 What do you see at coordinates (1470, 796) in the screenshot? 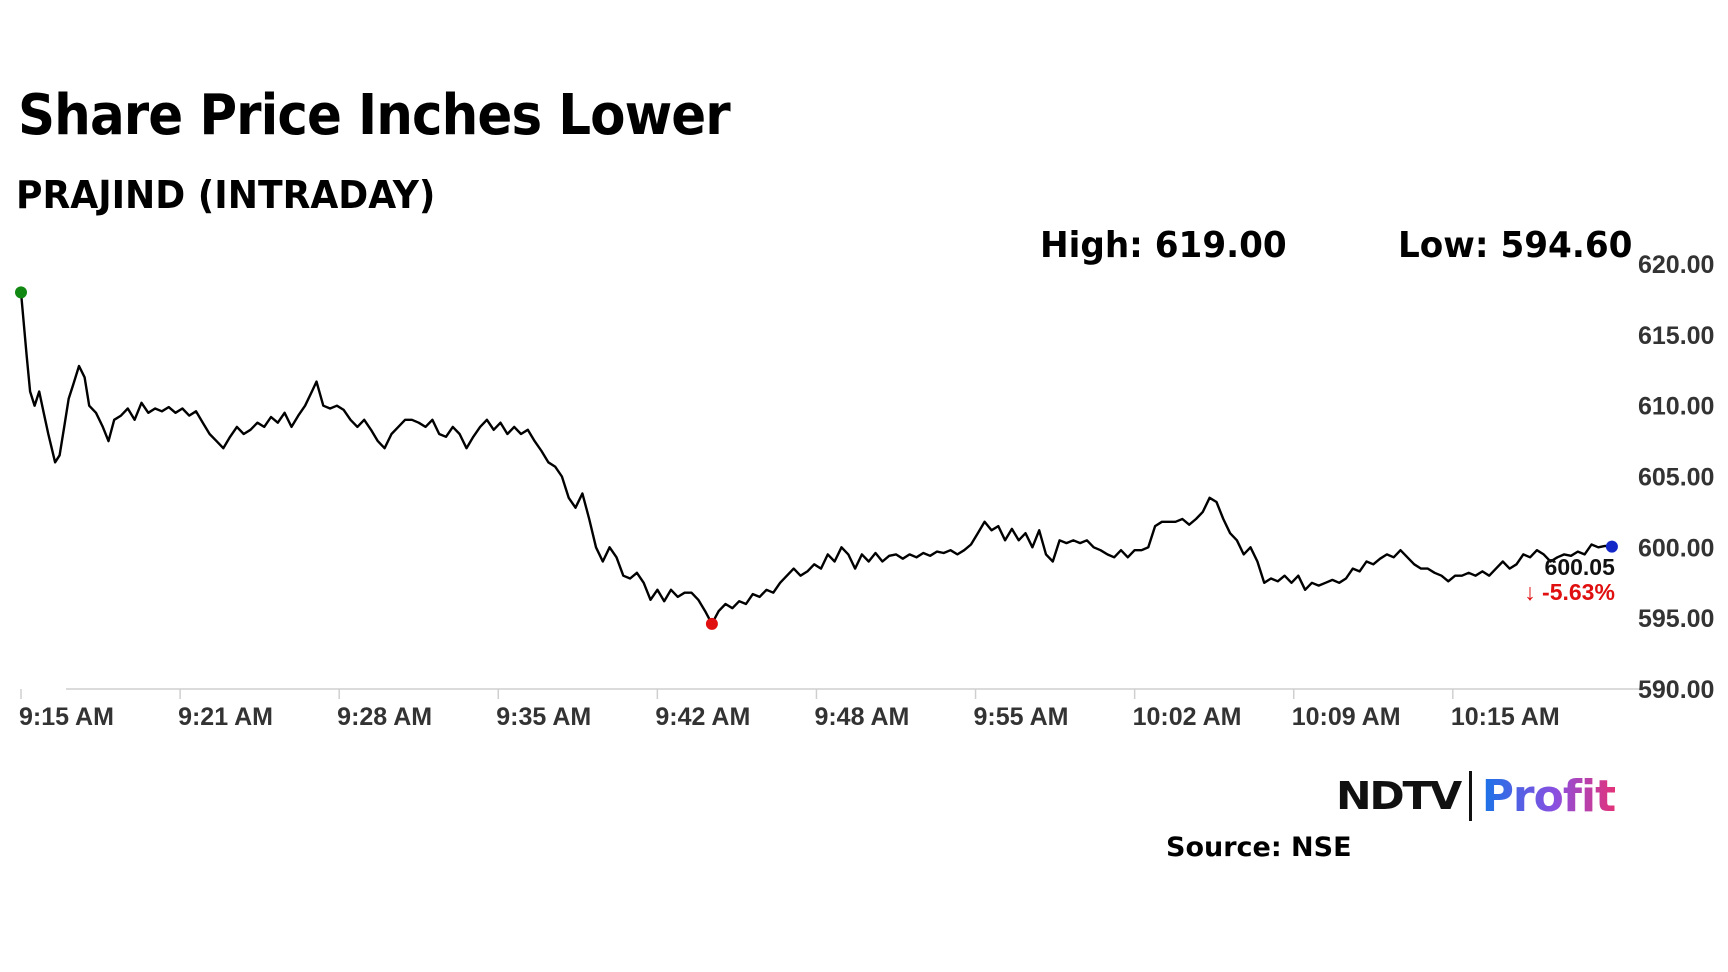
I see `logo-divider` at bounding box center [1470, 796].